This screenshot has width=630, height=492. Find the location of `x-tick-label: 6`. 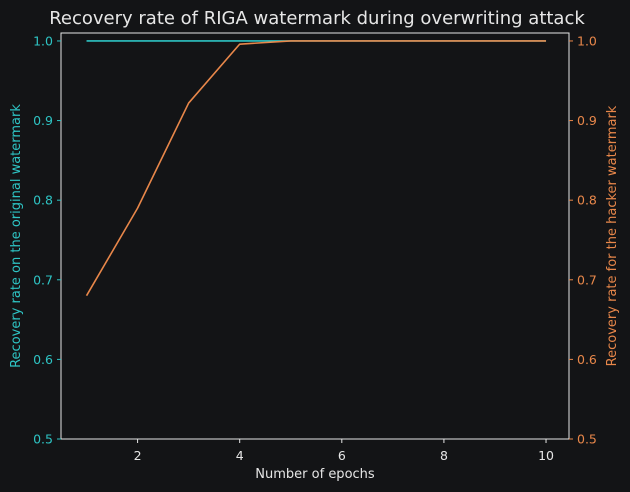

x-tick-label: 6 is located at coordinates (342, 455).